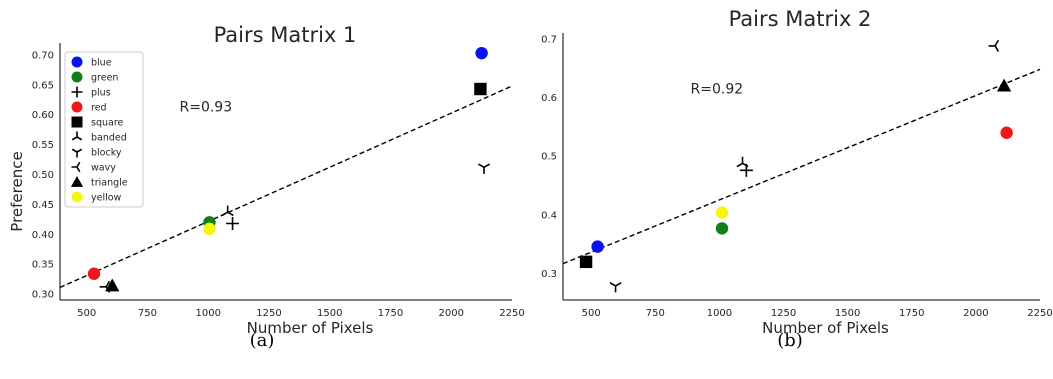 Image resolution: width=1053 pixels, height=379 pixels. I want to click on x-tick-label: 1500, so click(847, 313).